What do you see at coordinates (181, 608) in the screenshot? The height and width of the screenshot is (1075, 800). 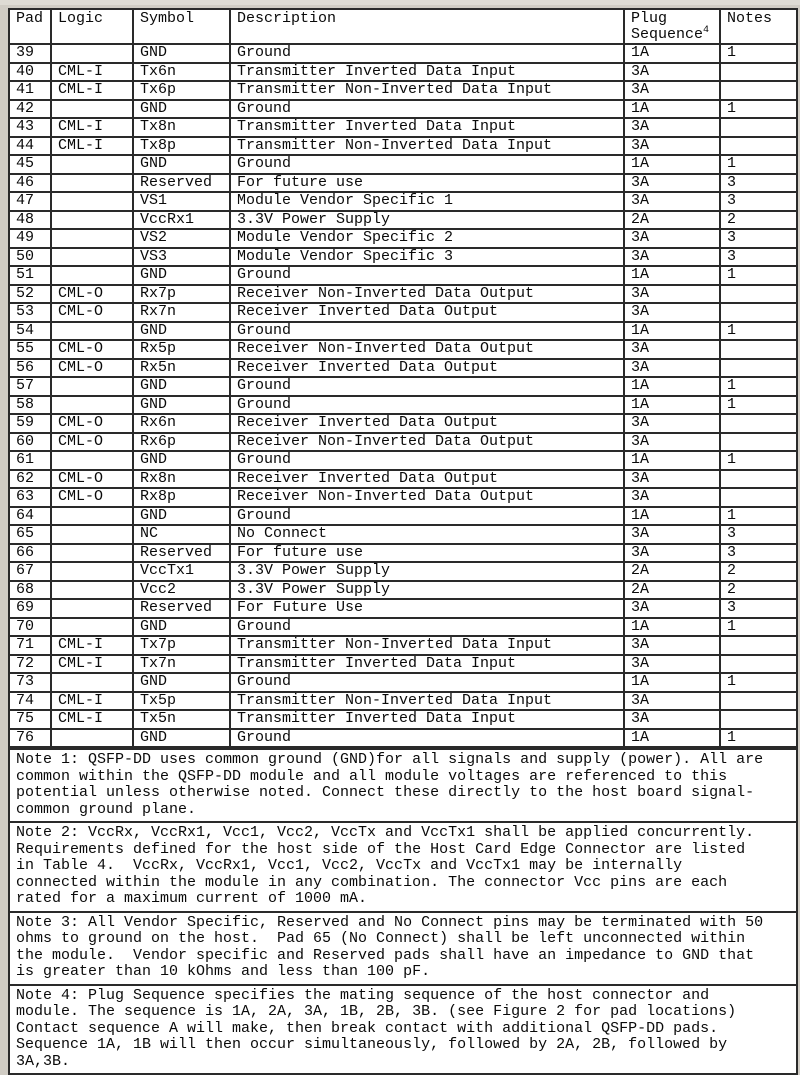 I see `cell-symbol: Reserved` at bounding box center [181, 608].